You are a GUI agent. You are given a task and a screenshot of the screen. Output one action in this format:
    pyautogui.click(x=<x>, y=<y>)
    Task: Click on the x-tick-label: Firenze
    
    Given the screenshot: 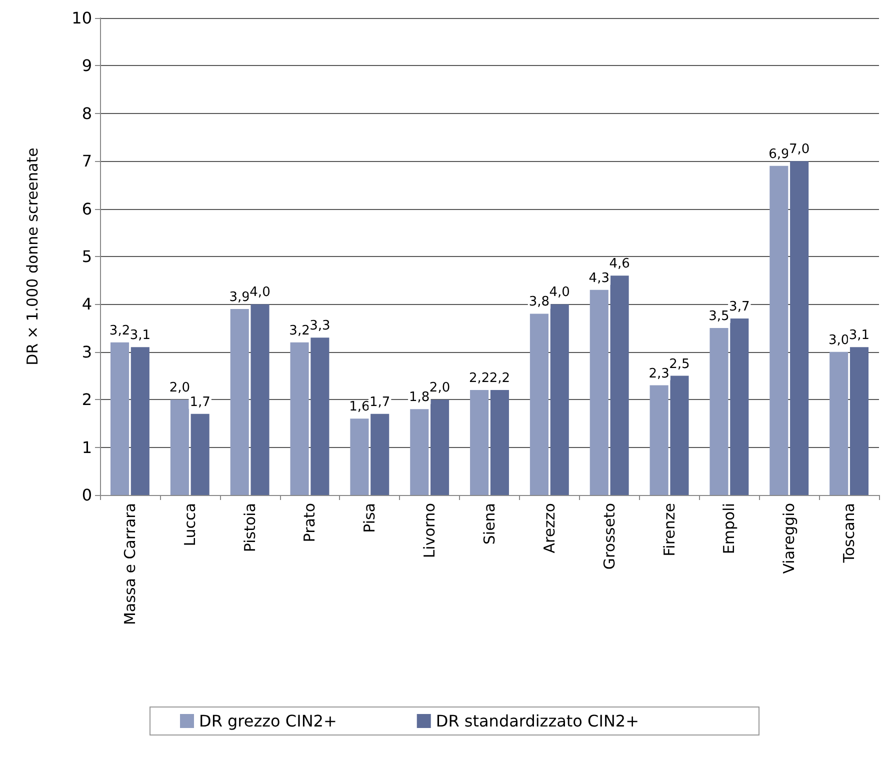 What is the action you would take?
    pyautogui.click(x=669, y=529)
    